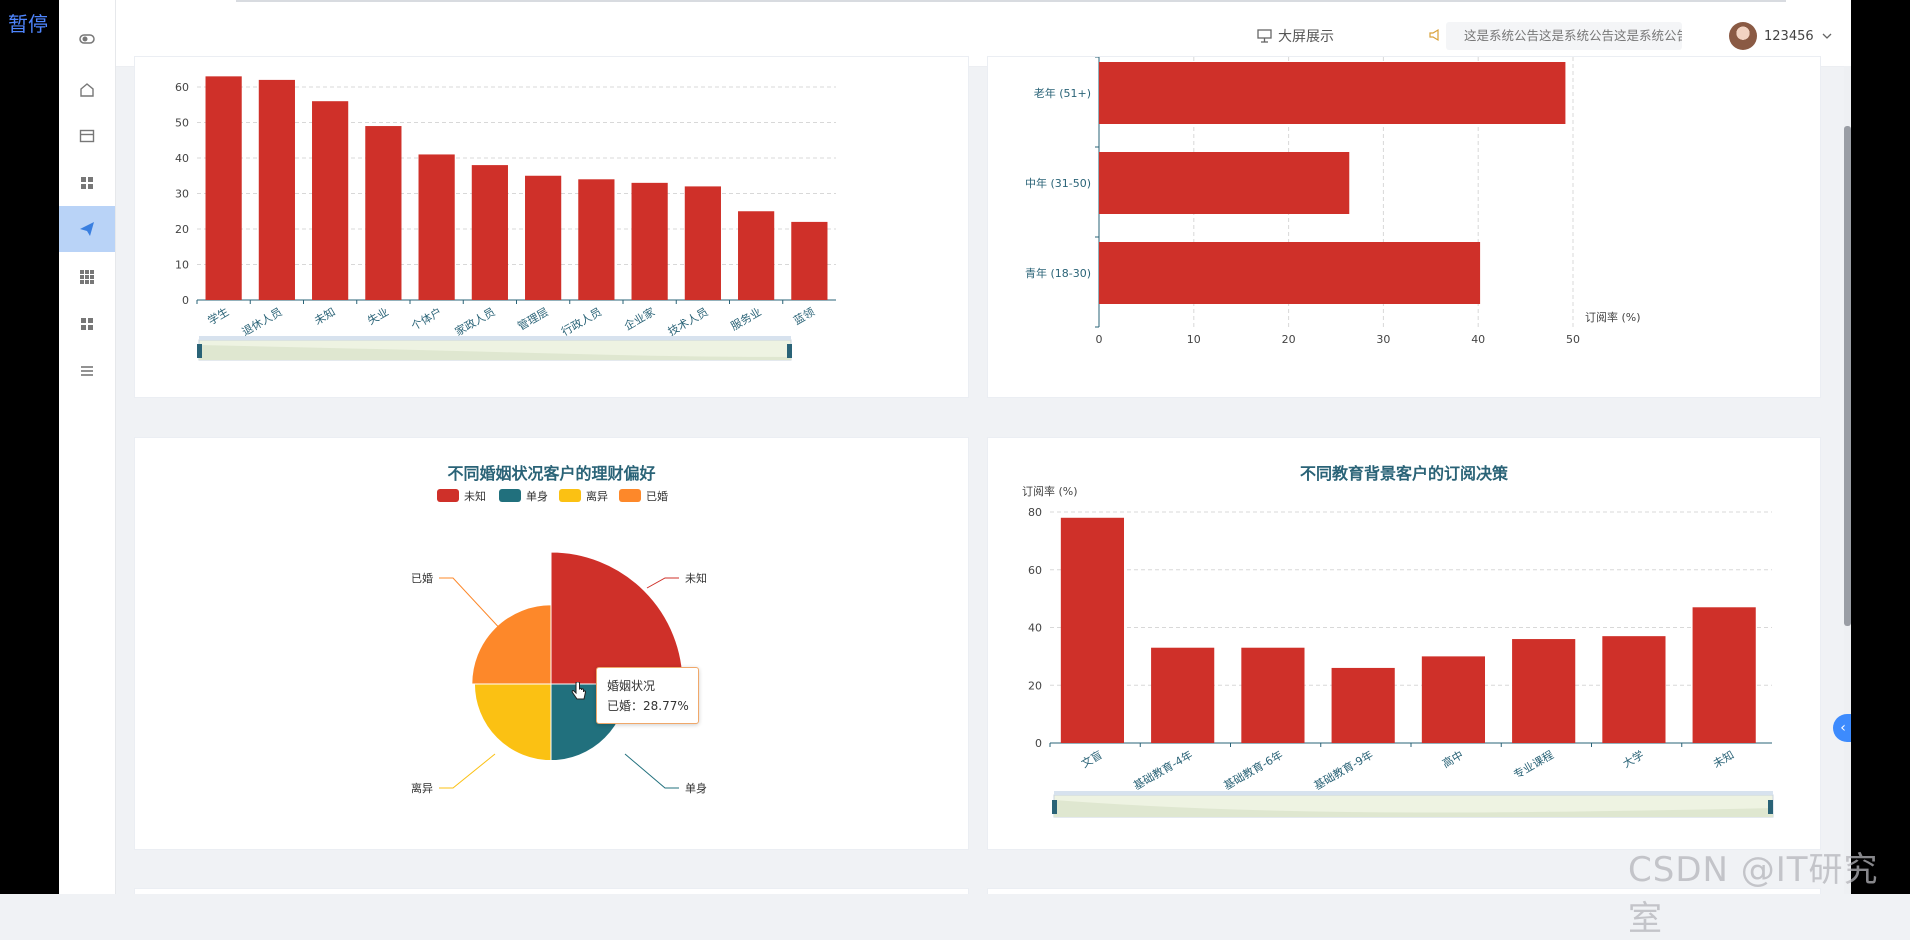 This screenshot has height=940, width=1910. What do you see at coordinates (1723, 758) in the screenshot?
I see `x-tick-label: 未知` at bounding box center [1723, 758].